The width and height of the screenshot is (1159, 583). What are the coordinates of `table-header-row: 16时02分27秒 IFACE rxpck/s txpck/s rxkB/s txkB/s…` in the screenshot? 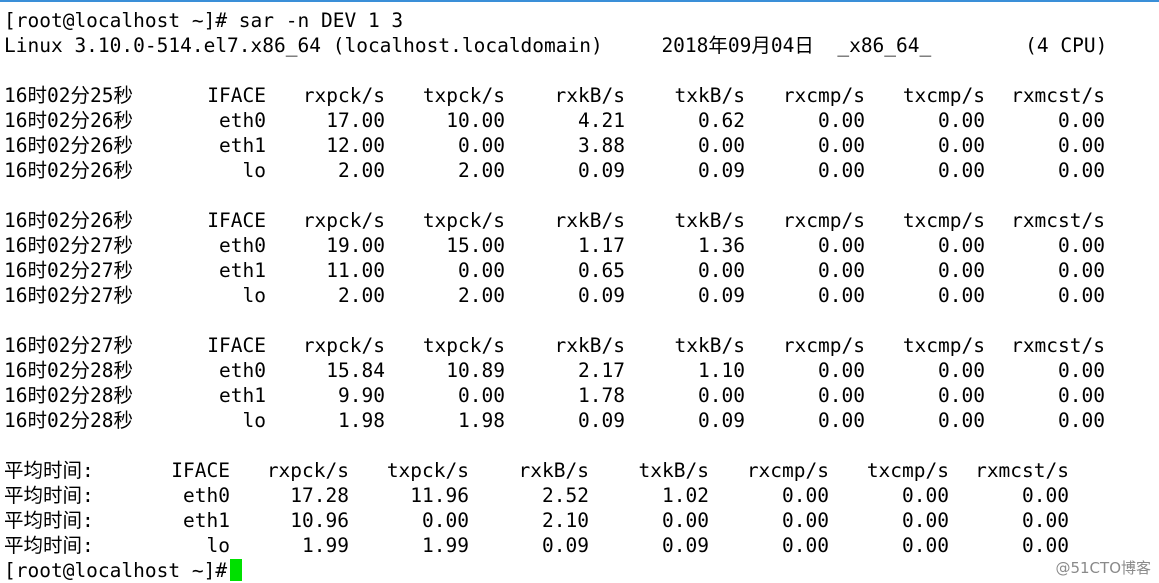 It's located at (555, 345).